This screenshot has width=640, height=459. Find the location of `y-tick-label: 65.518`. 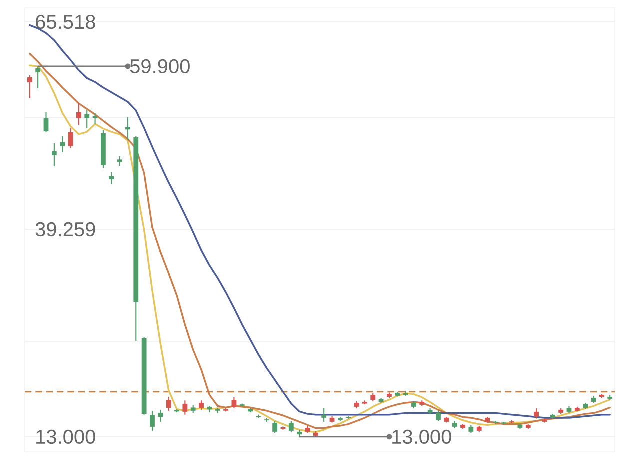

y-tick-label: 65.518 is located at coordinates (66, 22).